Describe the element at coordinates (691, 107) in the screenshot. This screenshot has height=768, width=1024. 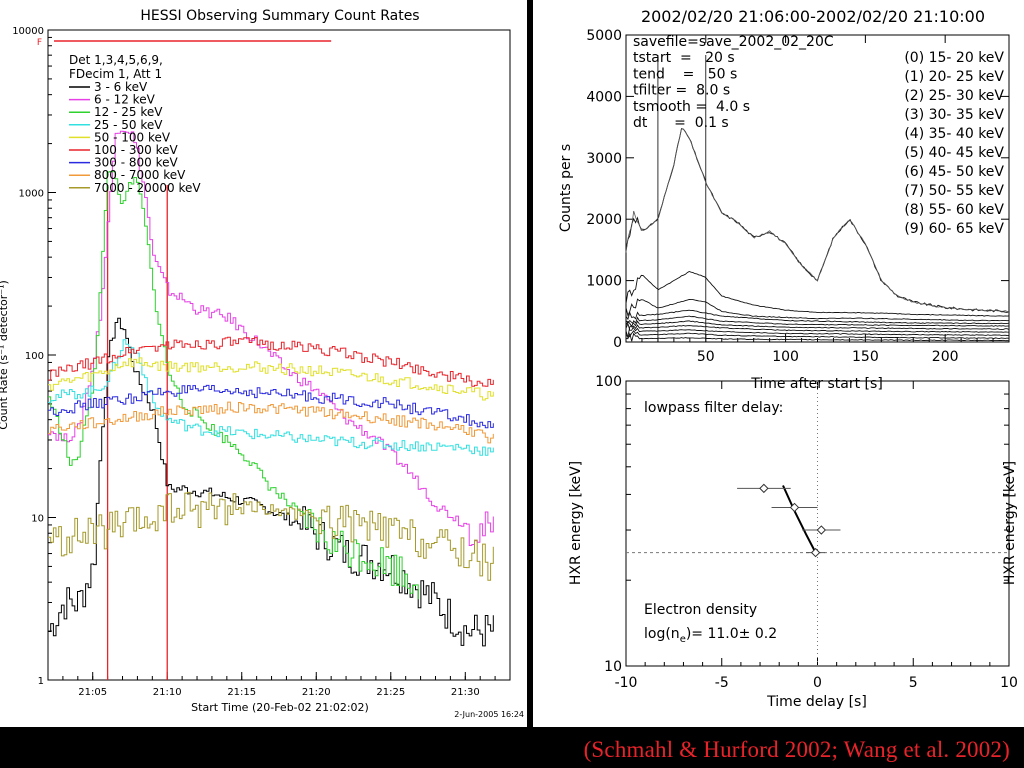
I see `top-param-text: tsmooth = 4.0 s` at that location.